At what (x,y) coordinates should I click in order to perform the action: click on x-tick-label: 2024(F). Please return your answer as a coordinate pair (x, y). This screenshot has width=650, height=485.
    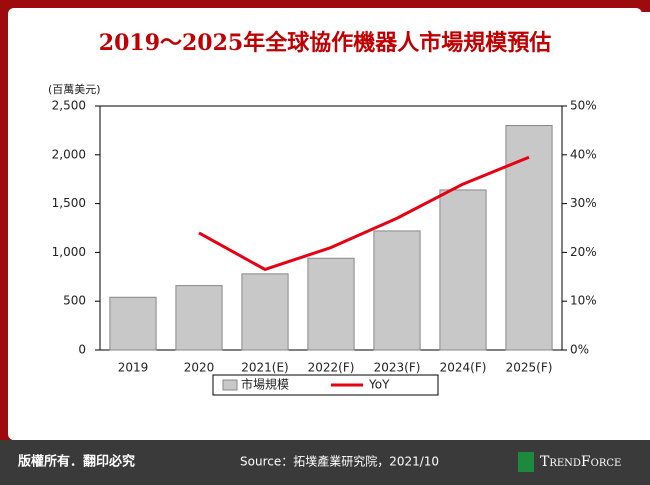
    Looking at the image, I should click on (463, 368).